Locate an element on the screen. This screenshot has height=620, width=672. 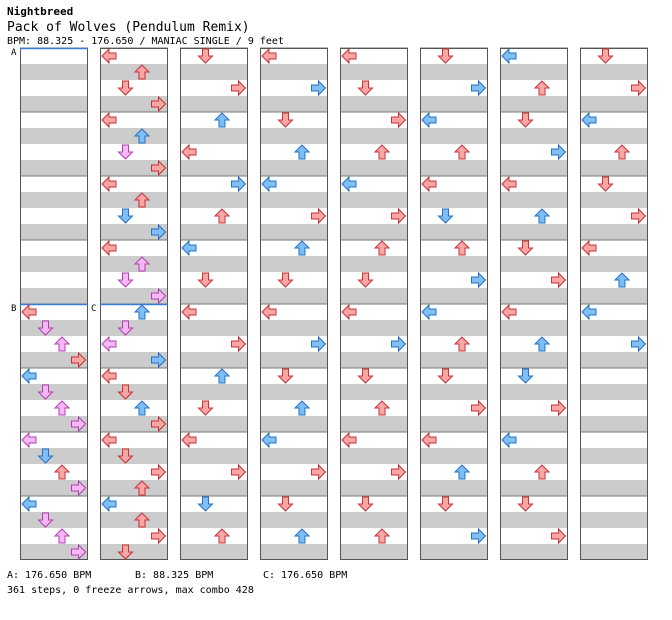
legend-bpm-c: C: 176.650 BPM is located at coordinates (305, 575).